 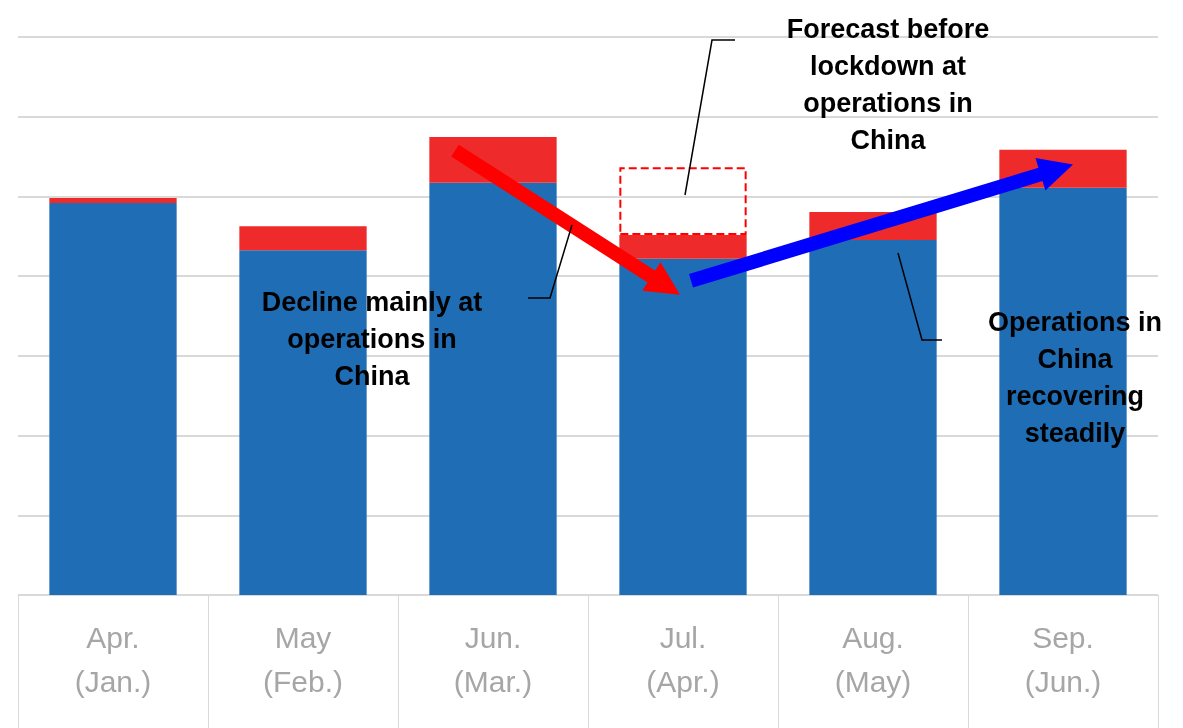 What do you see at coordinates (873, 659) in the screenshot?
I see `x-tick-label: Aug. (May)` at bounding box center [873, 659].